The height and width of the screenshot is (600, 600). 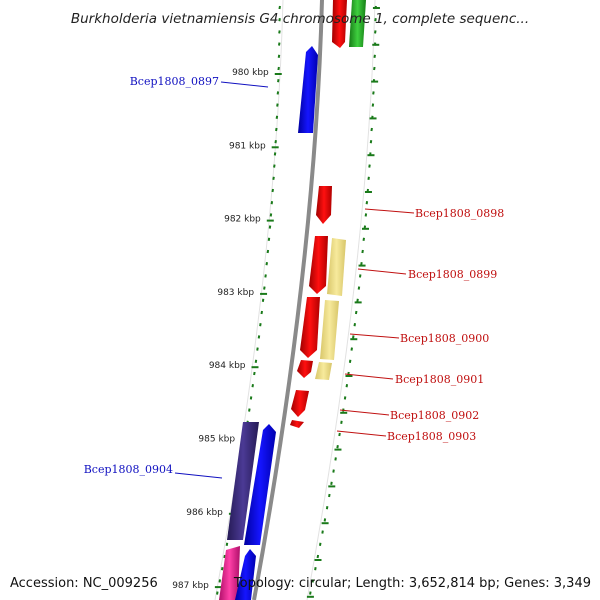 I want to click on gene-label: Bcep1808_0899, so click(x=452, y=274).